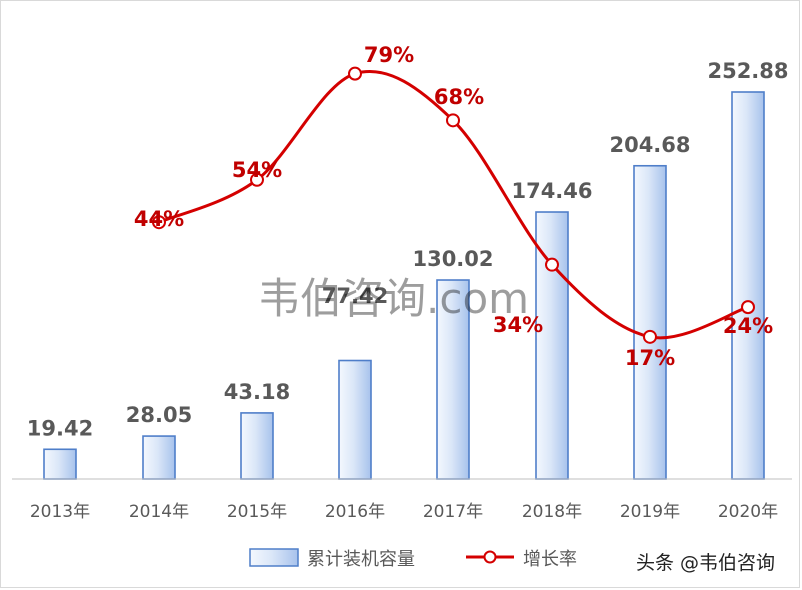 The height and width of the screenshot is (590, 802). What do you see at coordinates (355, 296) in the screenshot?
I see `bar-value-label-3: 77.42` at bounding box center [355, 296].